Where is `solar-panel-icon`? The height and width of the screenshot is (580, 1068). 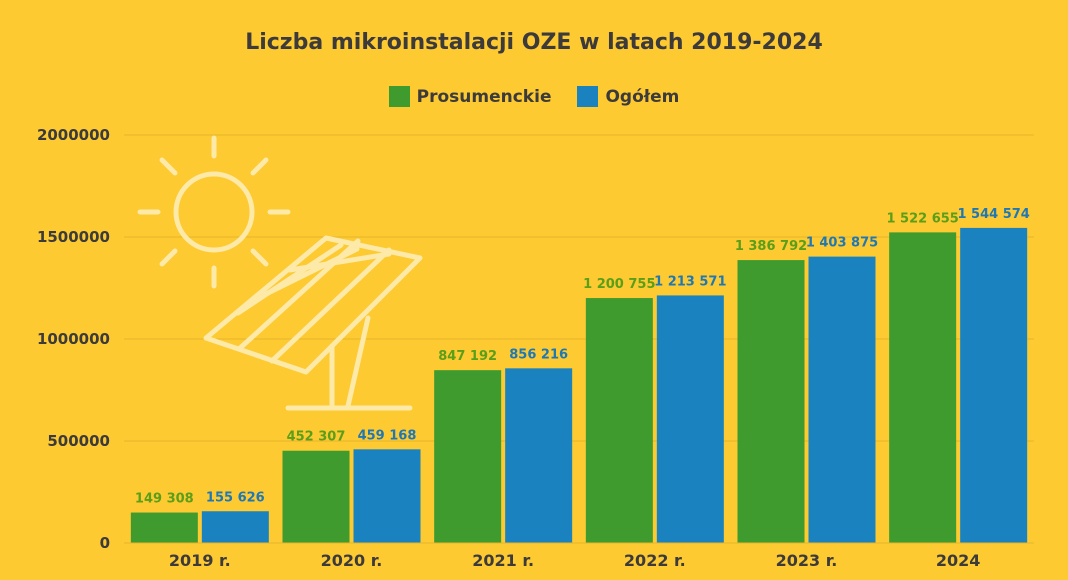 solar-panel-icon is located at coordinates (313, 323).